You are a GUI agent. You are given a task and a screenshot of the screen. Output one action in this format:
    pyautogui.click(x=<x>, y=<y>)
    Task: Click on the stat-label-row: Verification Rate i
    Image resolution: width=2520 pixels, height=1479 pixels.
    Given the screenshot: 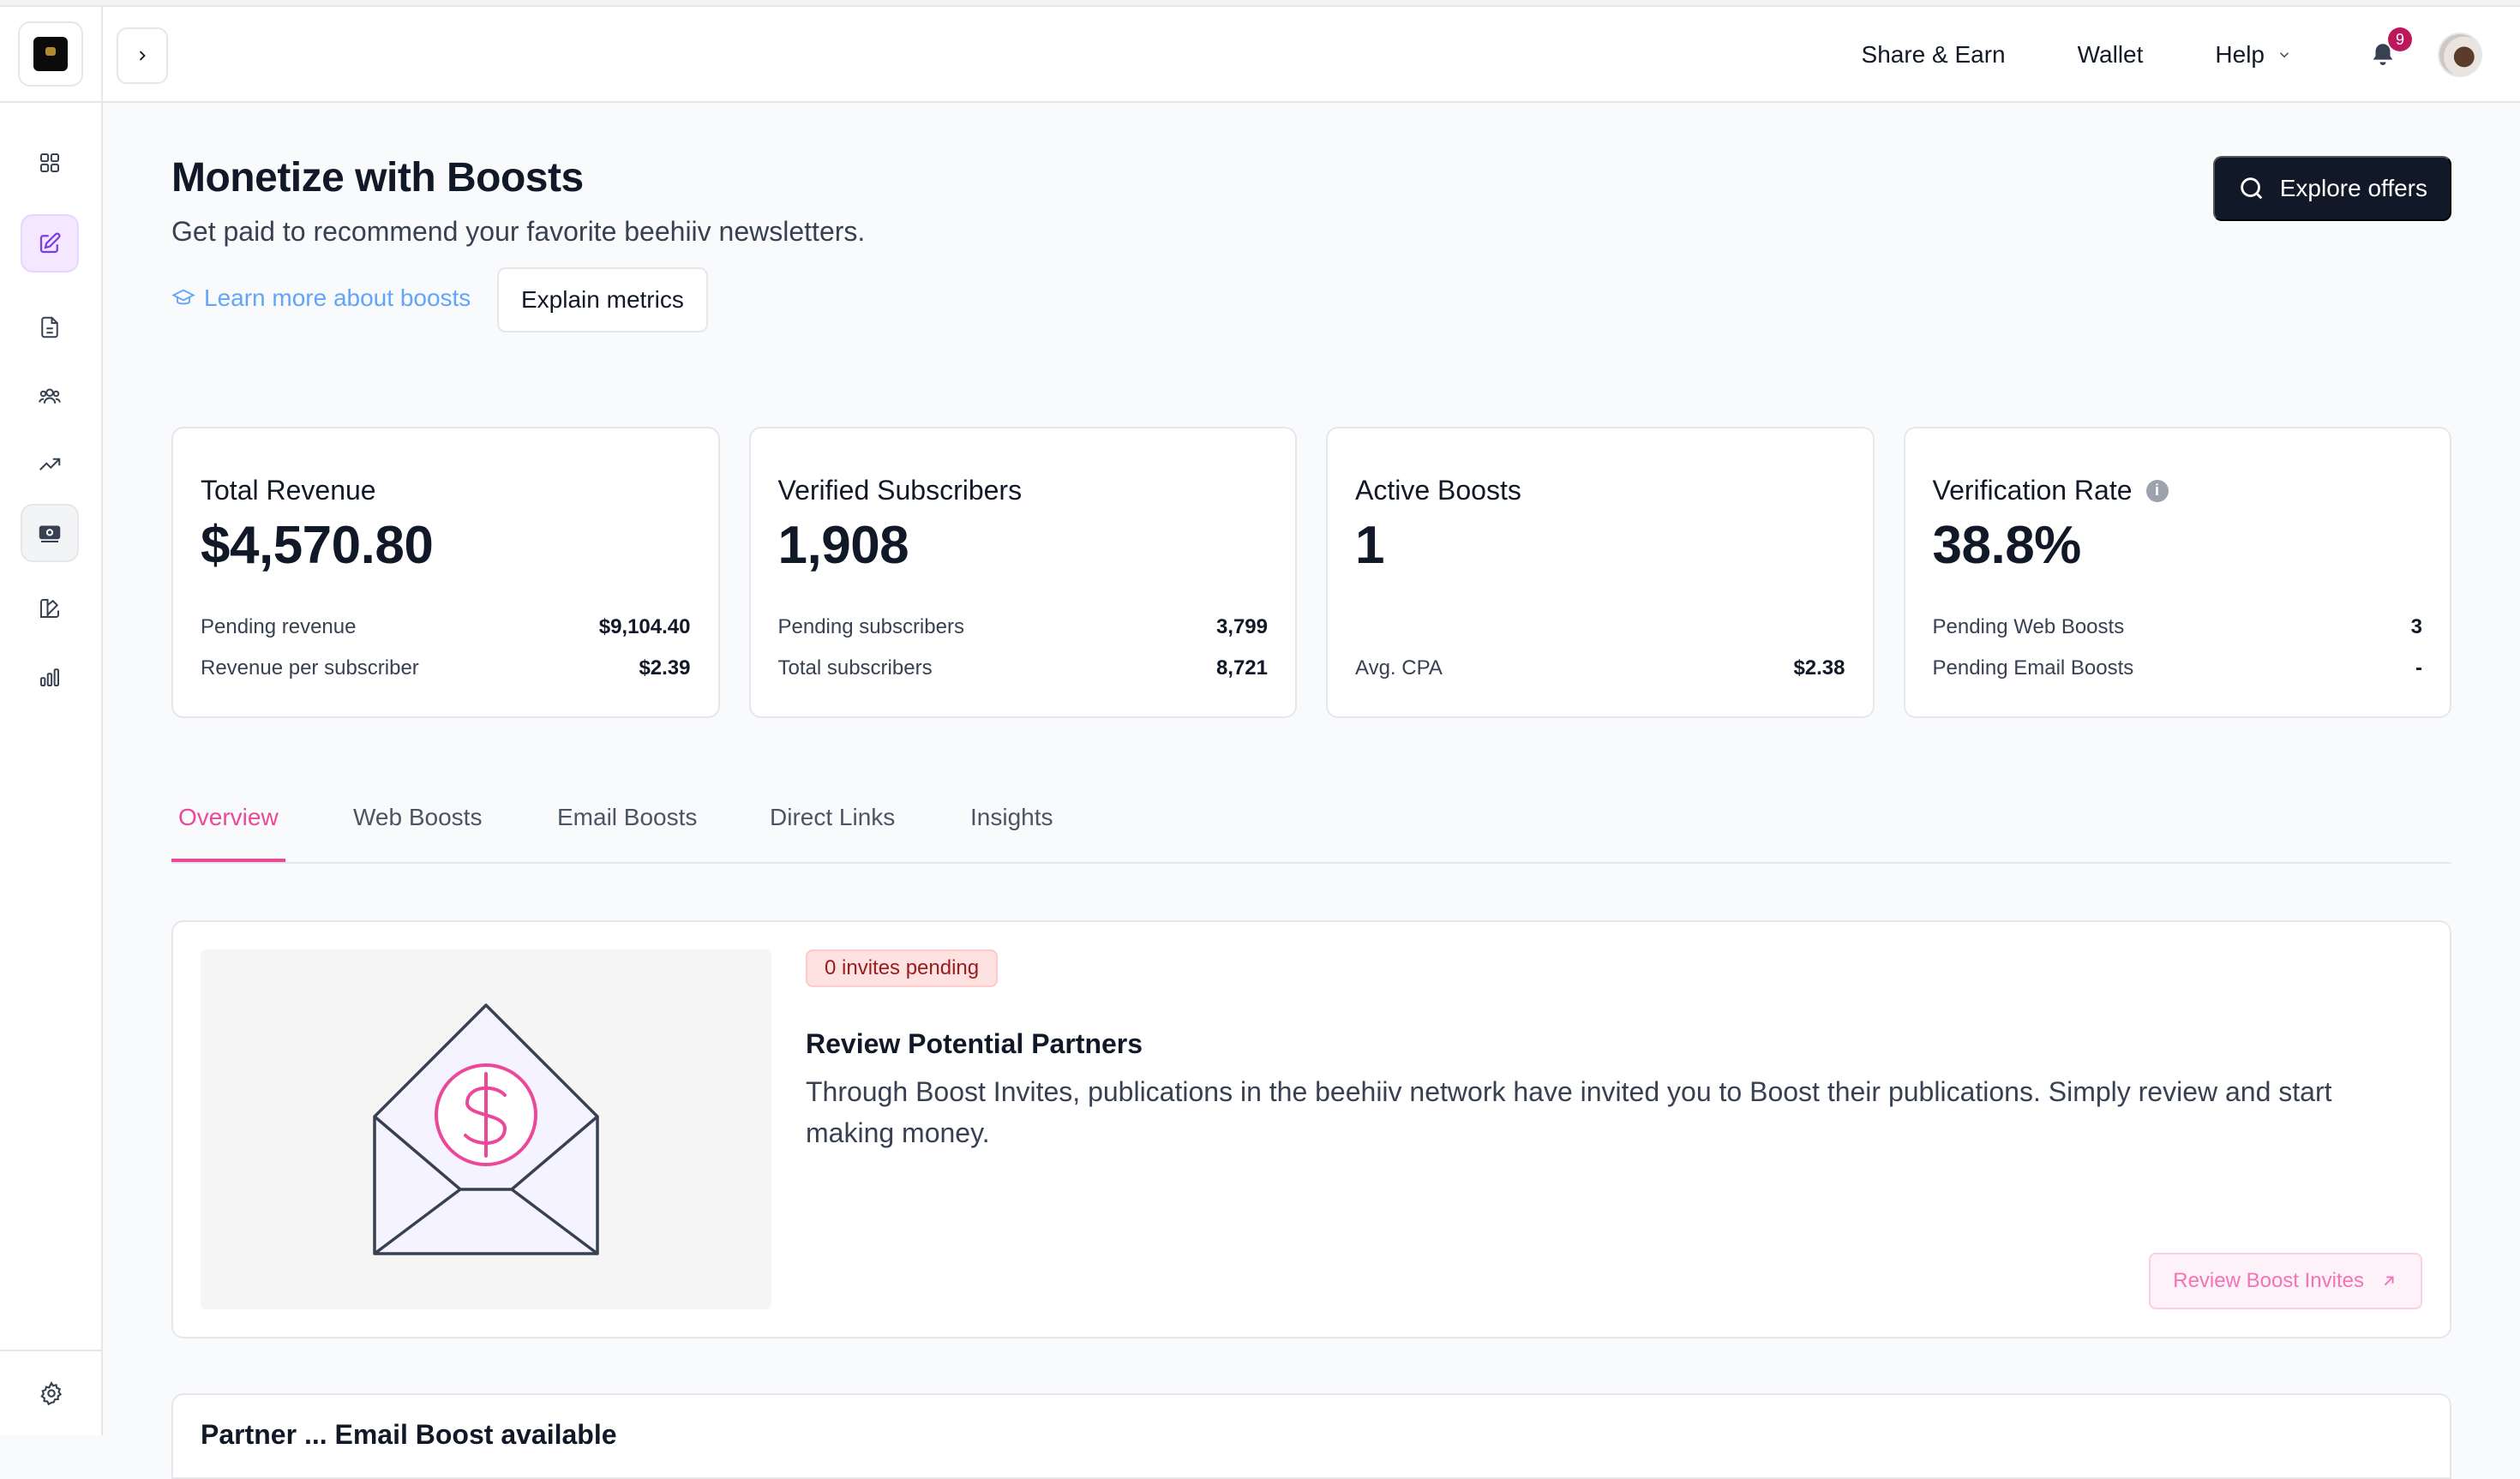 What is the action you would take?
    pyautogui.click(x=2178, y=490)
    